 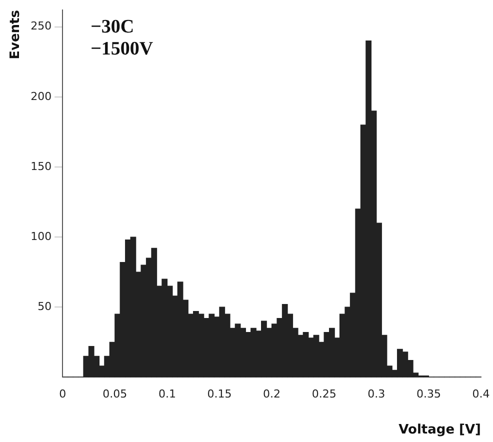 I want to click on x-tick-label: 0.2, so click(x=272, y=394).